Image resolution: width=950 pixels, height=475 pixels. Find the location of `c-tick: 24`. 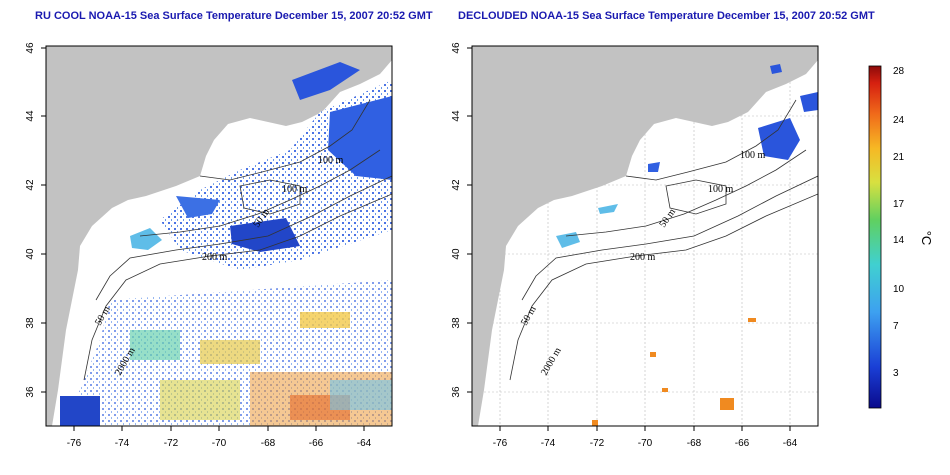

c-tick: 24 is located at coordinates (899, 120).